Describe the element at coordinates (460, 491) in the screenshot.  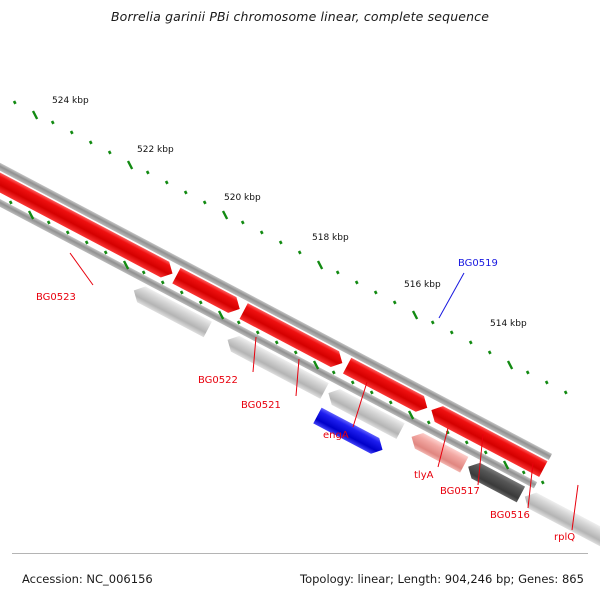
I see `gene-label-bg0517: BG0517` at that location.